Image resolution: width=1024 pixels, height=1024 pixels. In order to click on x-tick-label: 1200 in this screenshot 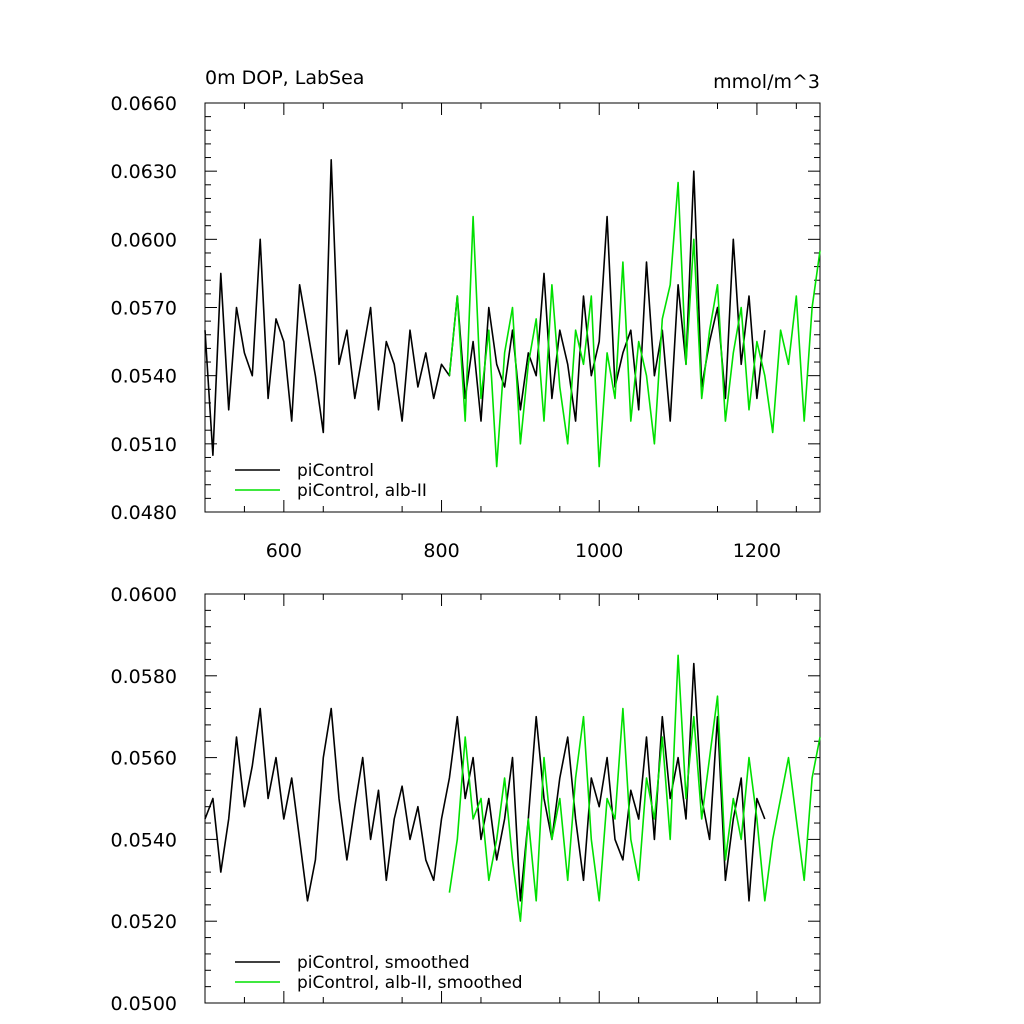, I will do `click(757, 551)`.